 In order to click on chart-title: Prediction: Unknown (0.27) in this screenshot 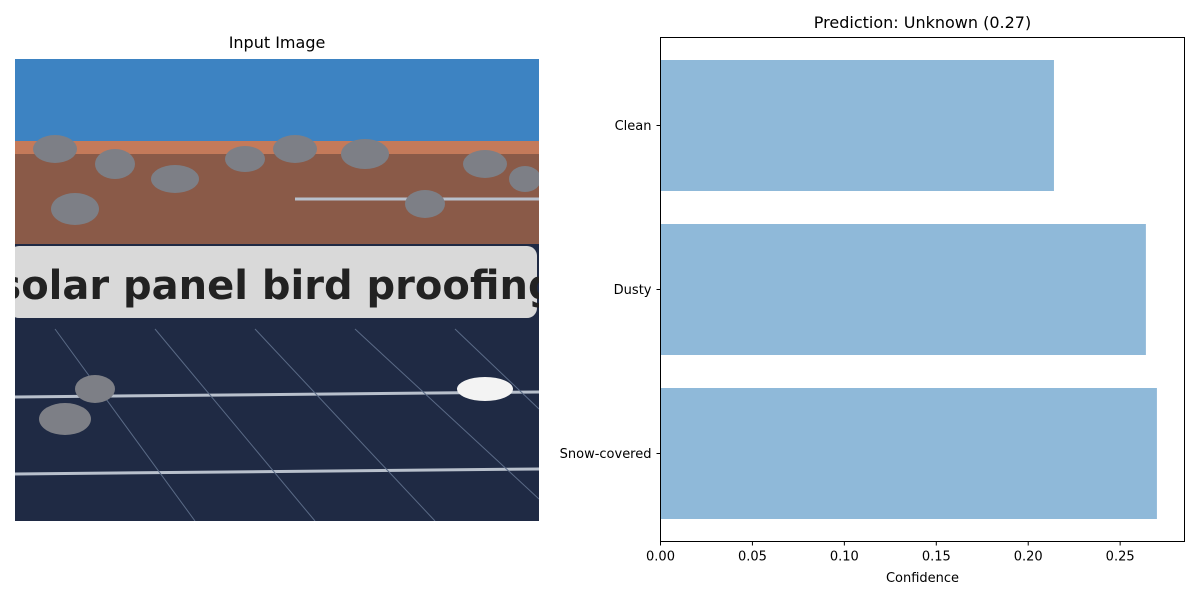, I will do `click(922, 22)`.